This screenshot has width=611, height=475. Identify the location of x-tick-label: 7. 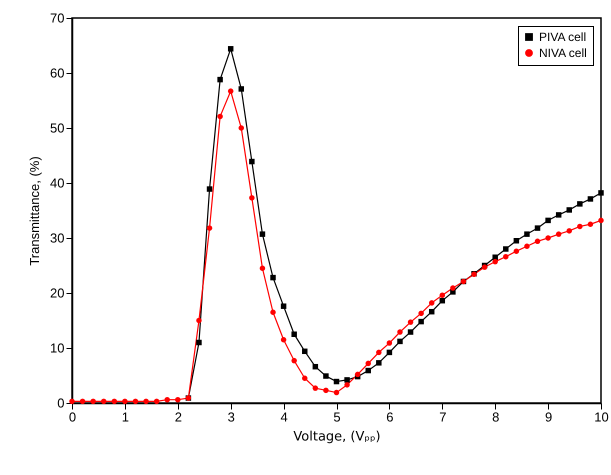
(442, 417).